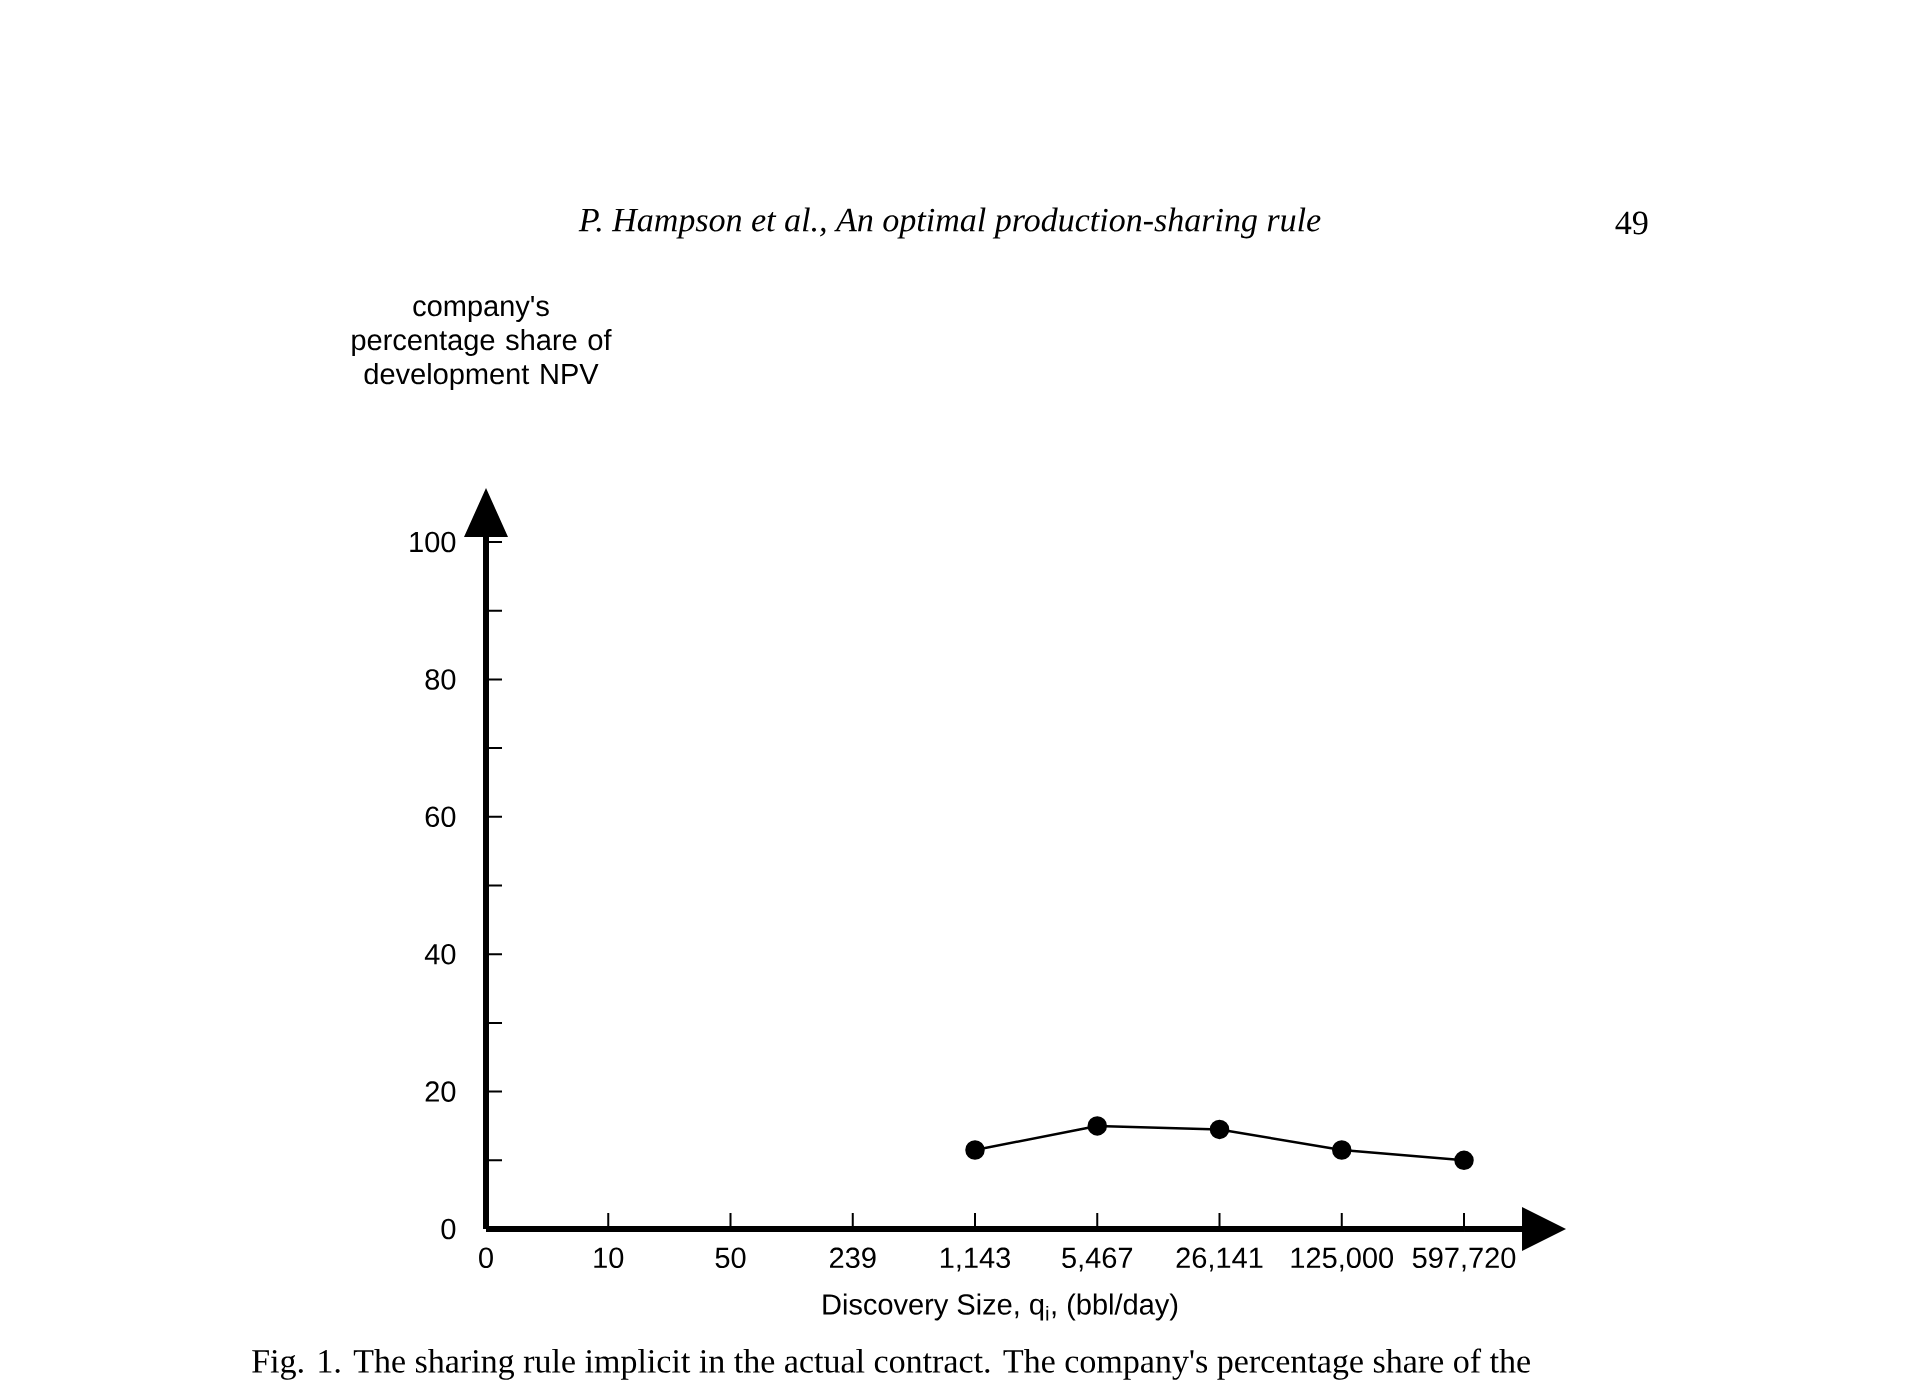  I want to click on x-axis-title: Discovery Size, q$_{i}$, (bbl/day), so click(1000, 1307).